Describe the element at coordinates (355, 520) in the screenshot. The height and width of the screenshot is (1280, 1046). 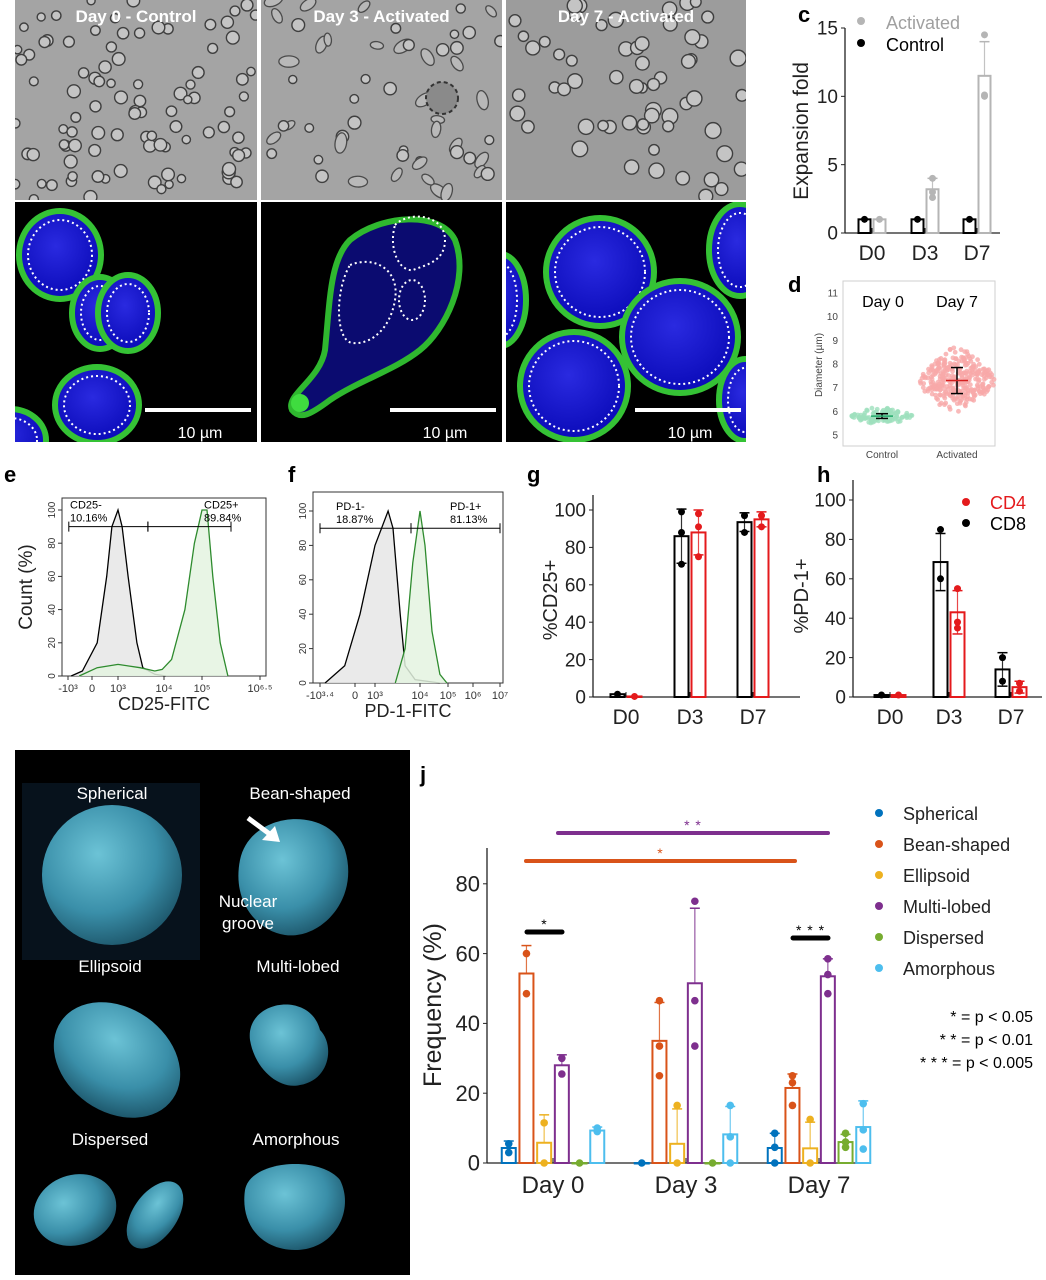
I see `gate-percentage: 18.87%` at that location.